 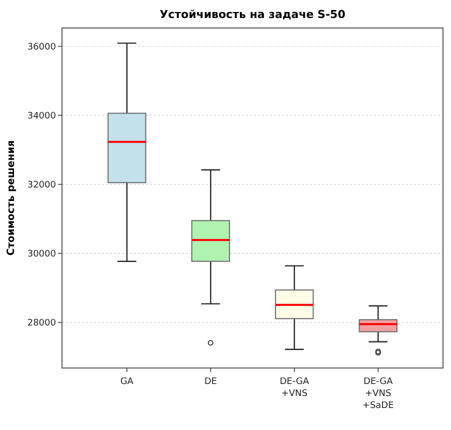 I want to click on x-tick-label: DE, so click(x=211, y=382).